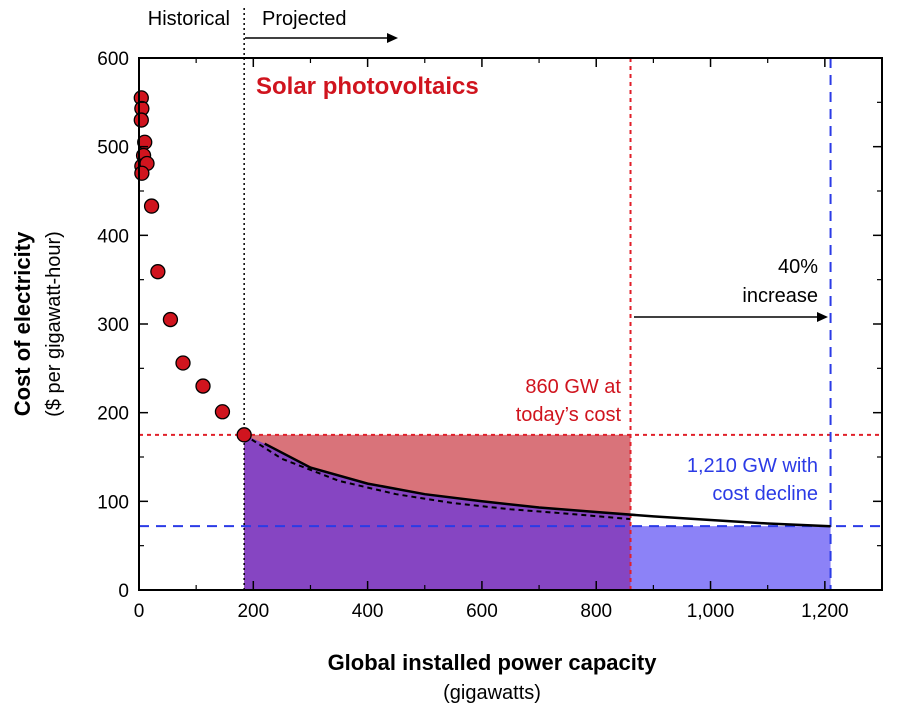 The height and width of the screenshot is (725, 898). I want to click on y-axis-title: Cost of electricity, so click(22, 323).